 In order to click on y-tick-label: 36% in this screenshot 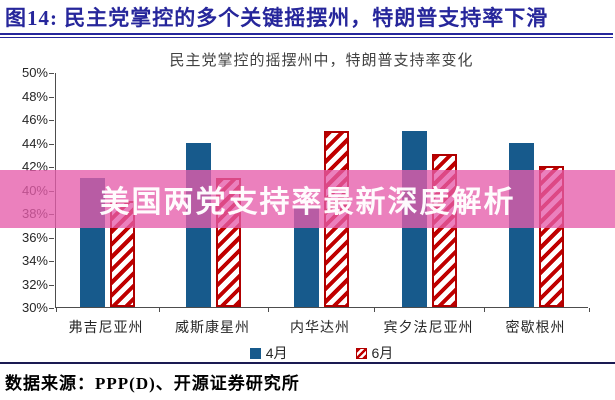, I will do `click(34, 237)`.